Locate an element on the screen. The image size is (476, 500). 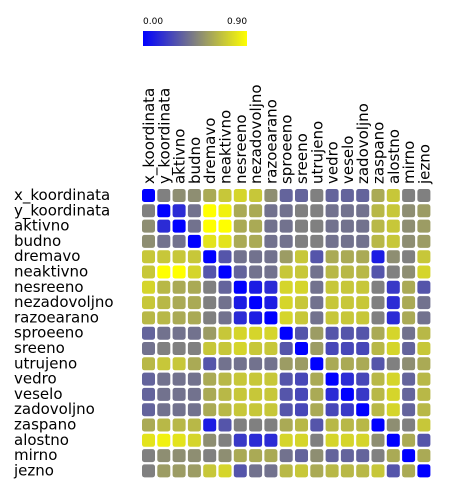
row-label: mirno is located at coordinates (35, 455).